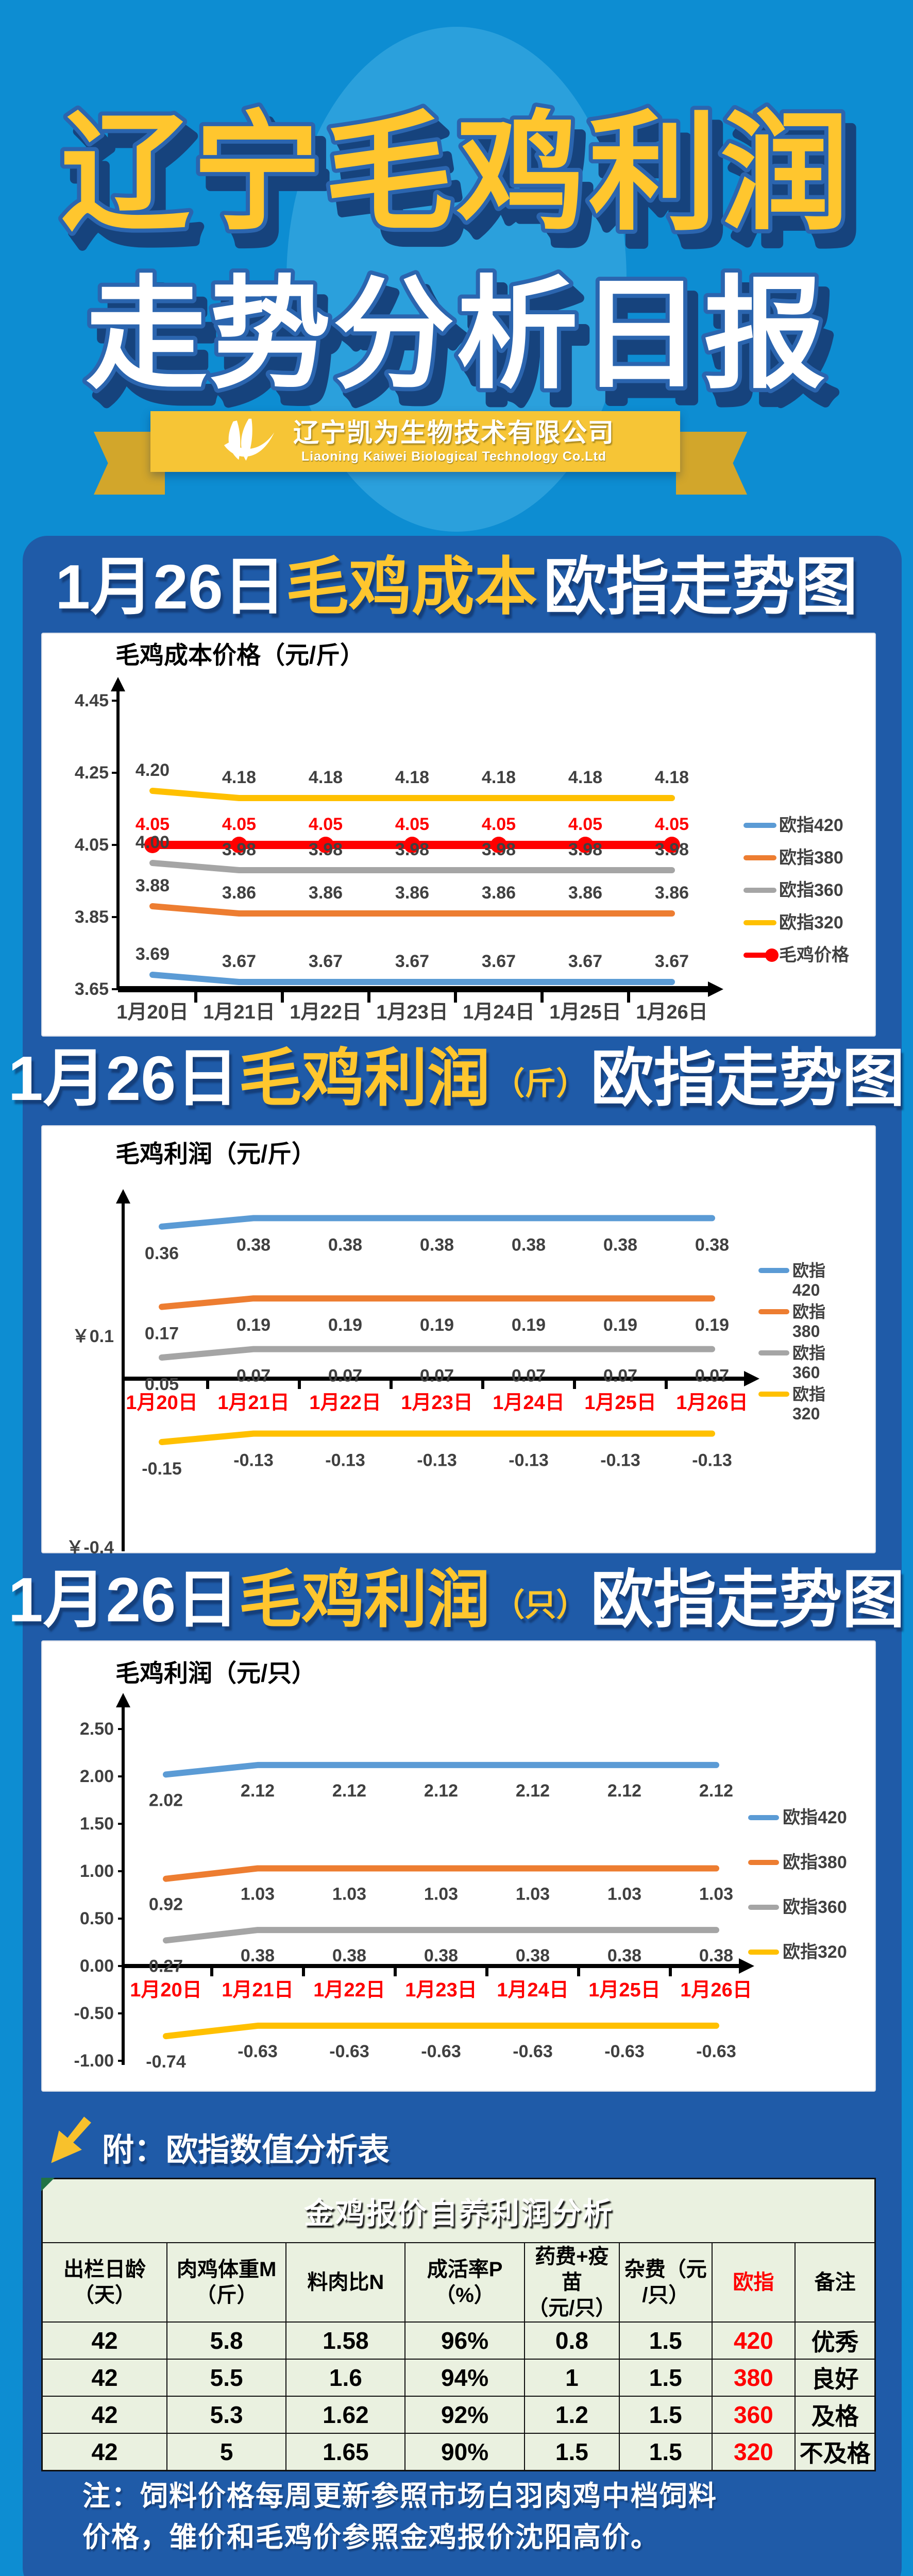 The height and width of the screenshot is (2576, 913). What do you see at coordinates (815, 955) in the screenshot?
I see `svg-text: 毛鸡价格` at bounding box center [815, 955].